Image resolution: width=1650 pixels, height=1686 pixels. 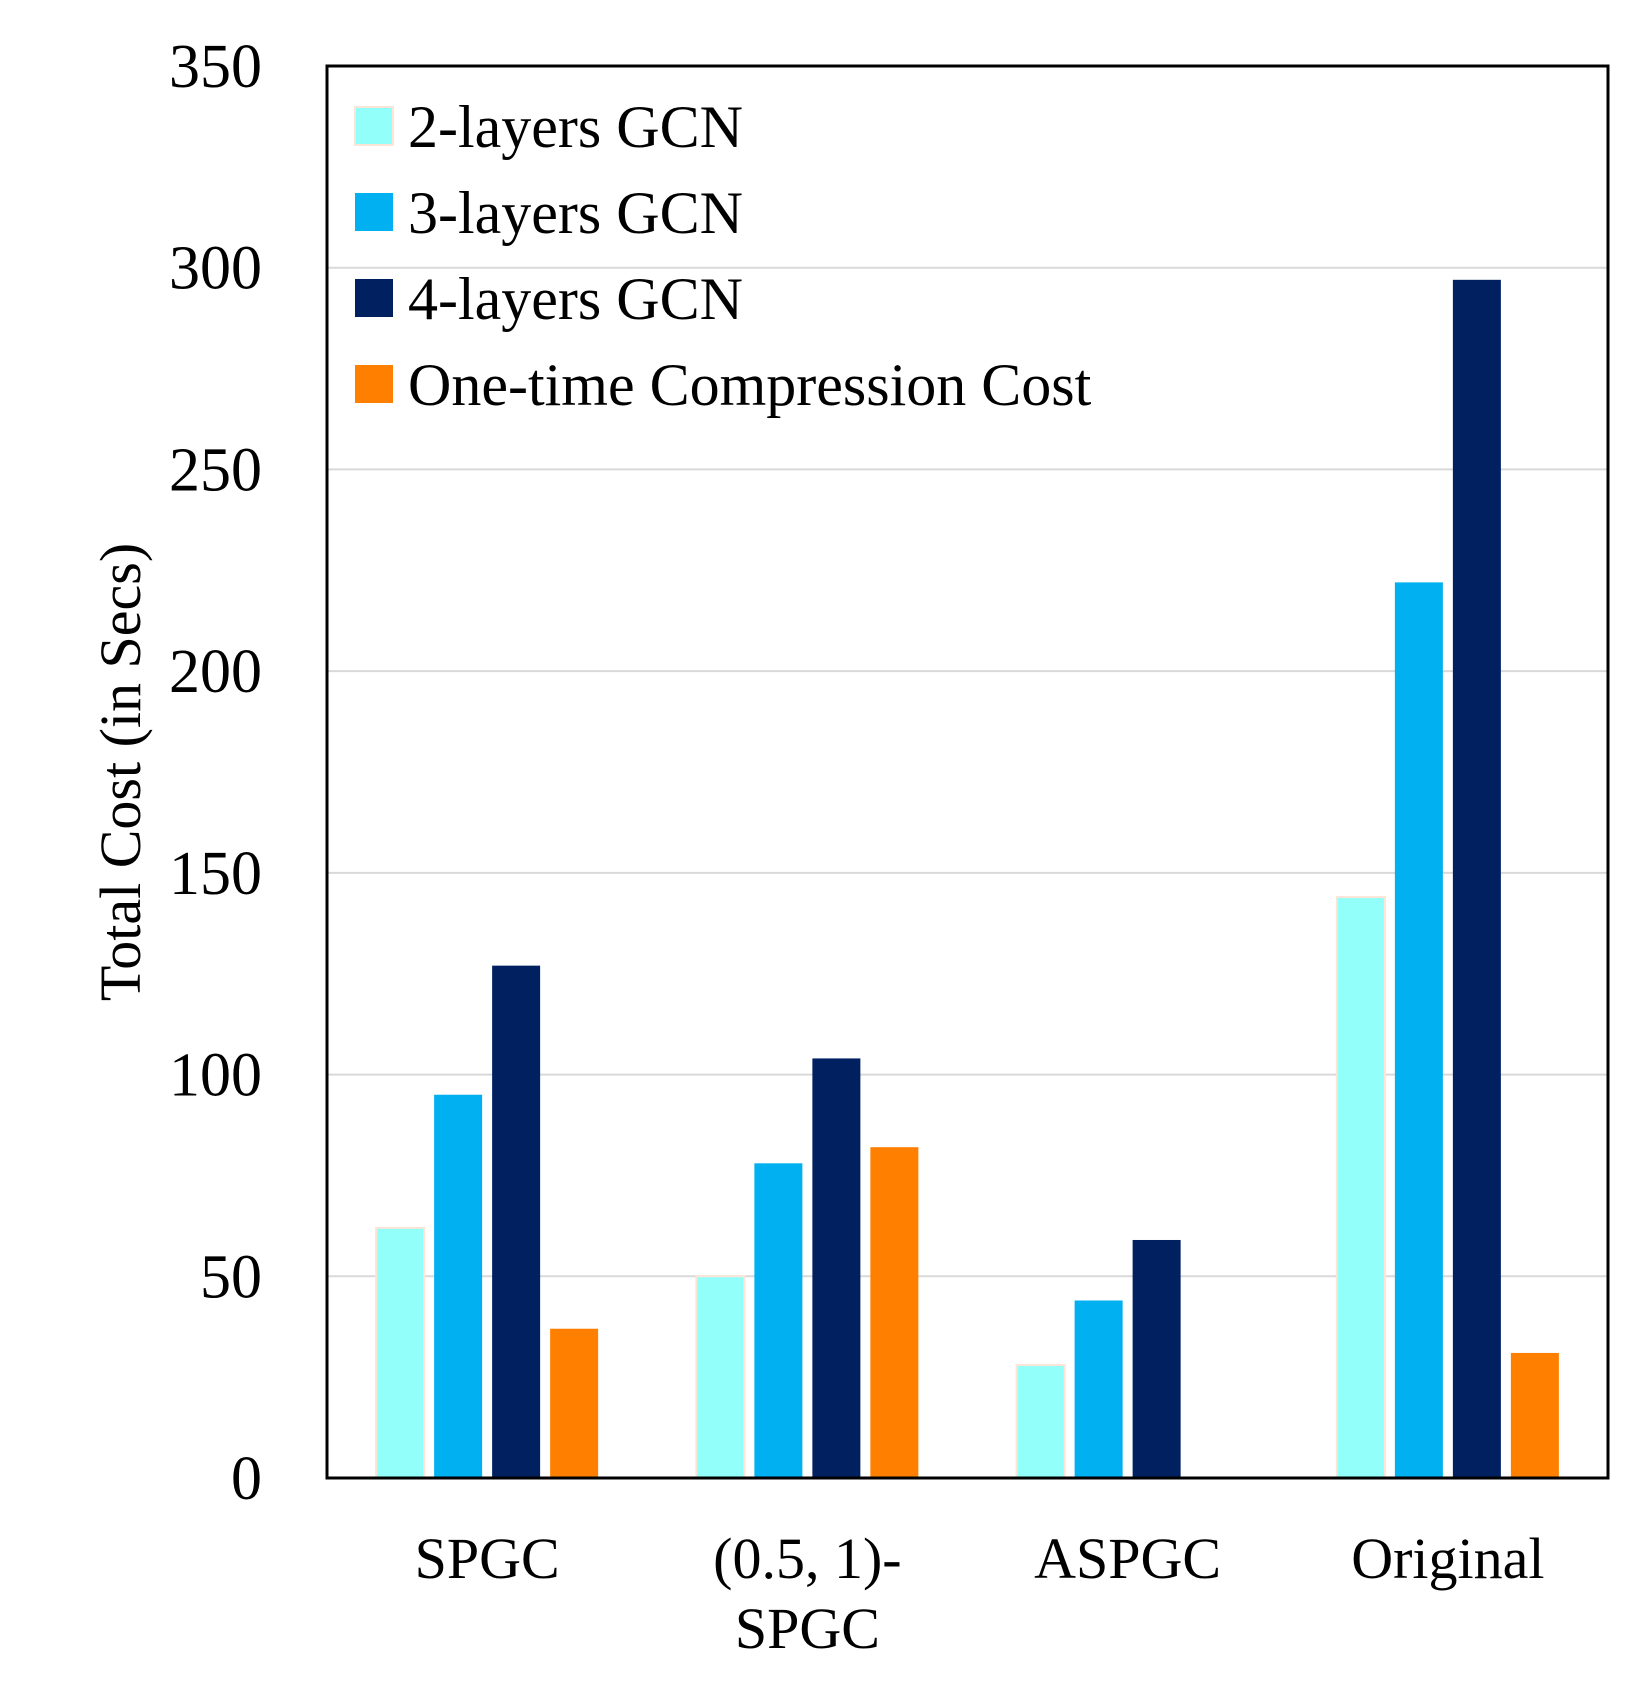 What do you see at coordinates (1447, 1558) in the screenshot?
I see `x-category-label: Original` at bounding box center [1447, 1558].